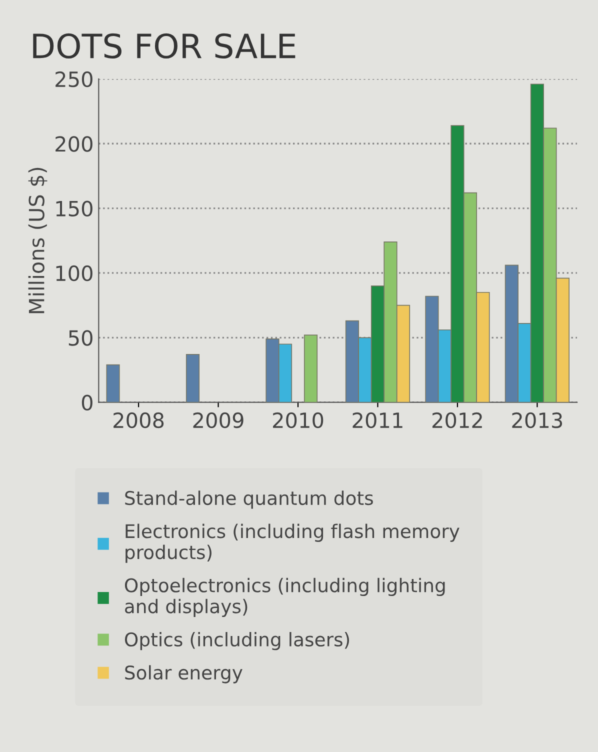 The width and height of the screenshot is (598, 752). What do you see at coordinates (293, 543) in the screenshot?
I see `legend-label: Electronics (including flash memory products)` at bounding box center [293, 543].